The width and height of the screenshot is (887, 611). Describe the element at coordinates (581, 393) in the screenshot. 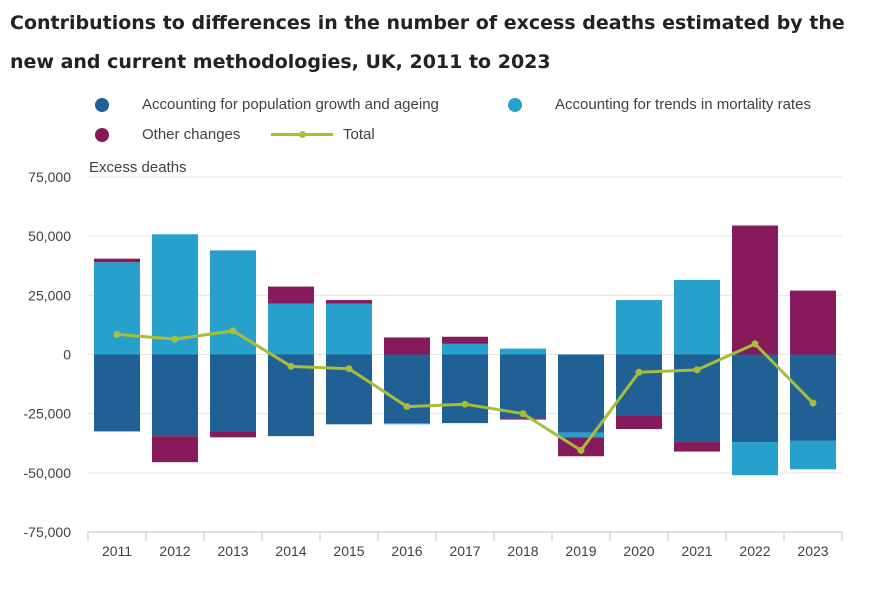

I see `bar-population-2019` at that location.